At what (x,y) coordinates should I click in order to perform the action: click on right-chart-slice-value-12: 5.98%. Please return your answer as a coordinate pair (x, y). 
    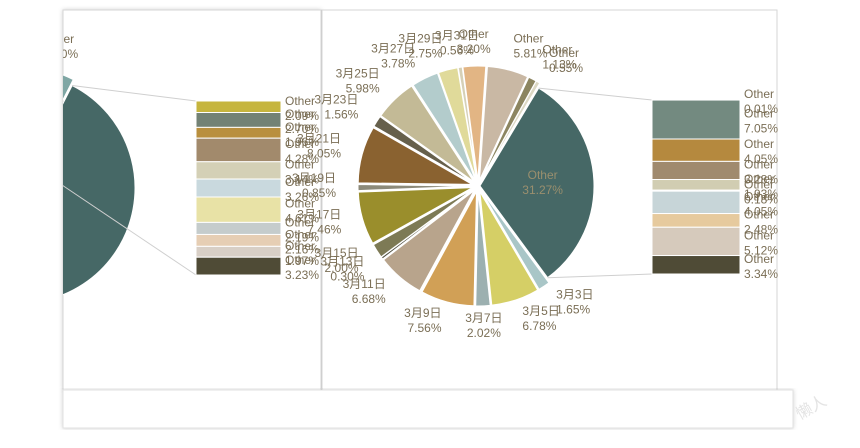
    Looking at the image, I should click on (363, 89).